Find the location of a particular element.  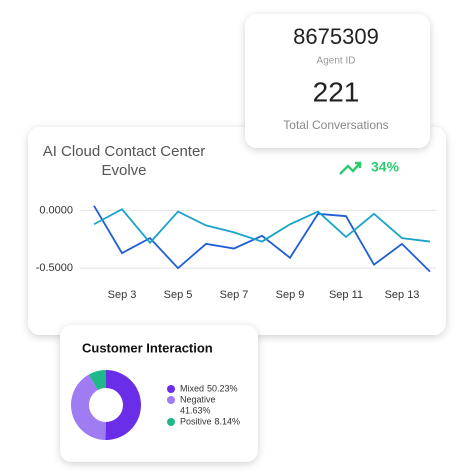

conversations: 221 is located at coordinates (336, 91).